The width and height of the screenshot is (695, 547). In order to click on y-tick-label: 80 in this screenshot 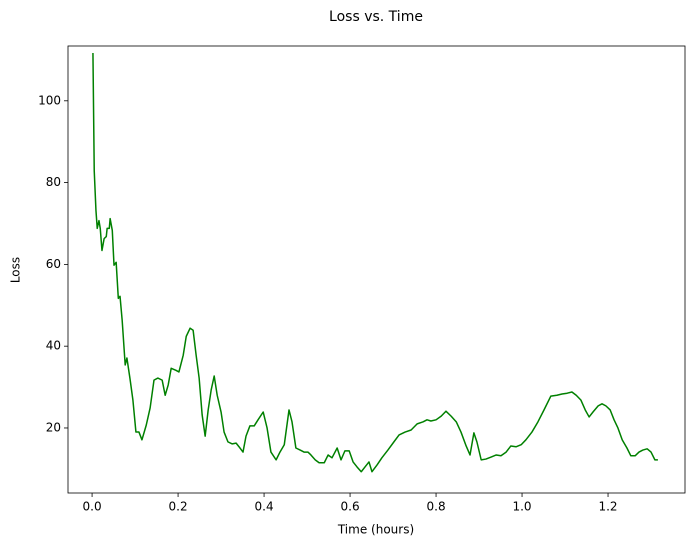, I will do `click(53, 182)`.